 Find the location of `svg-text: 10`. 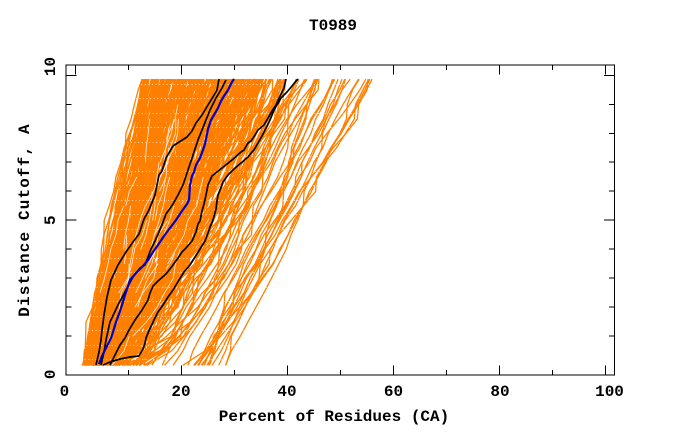

svg-text: 10 is located at coordinates (51, 66).